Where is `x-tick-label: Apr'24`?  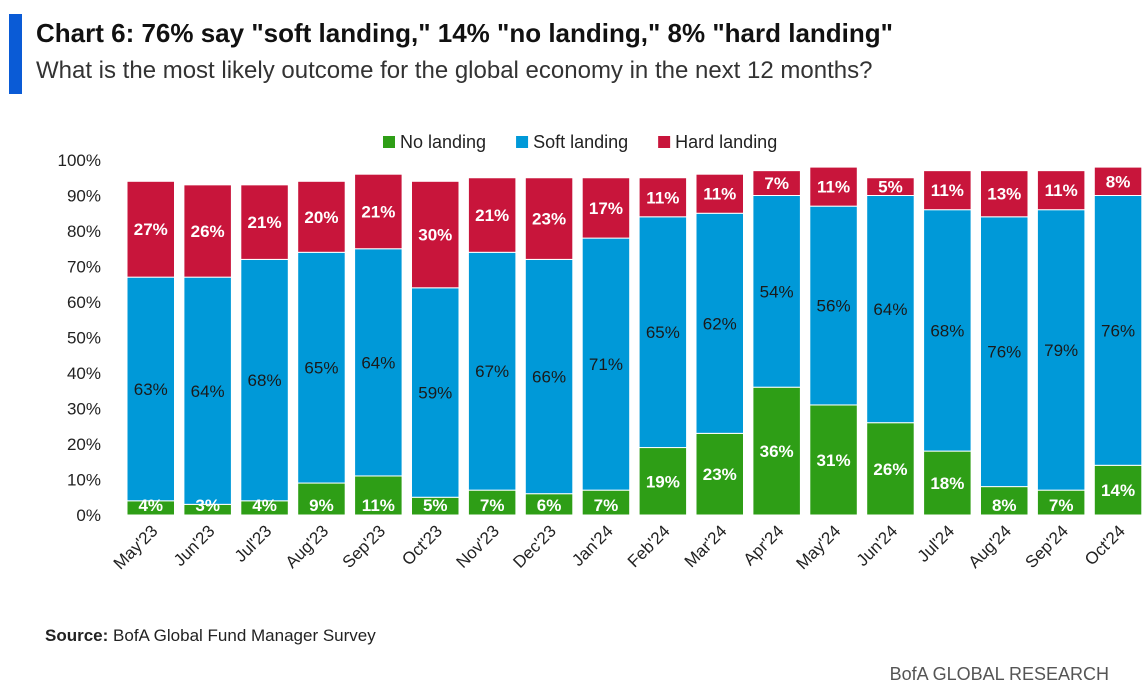 x-tick-label: Apr'24 is located at coordinates (764, 545).